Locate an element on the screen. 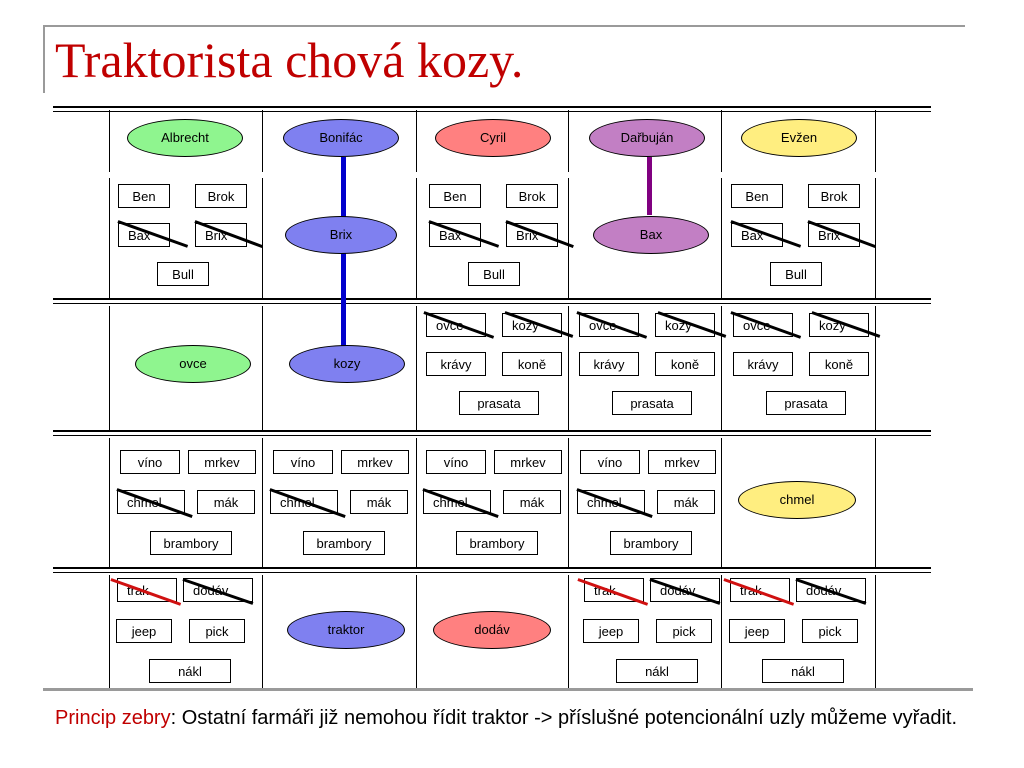 This screenshot has height=768, width=1024. dog-brix-albrecht: Brix is located at coordinates (221, 235).